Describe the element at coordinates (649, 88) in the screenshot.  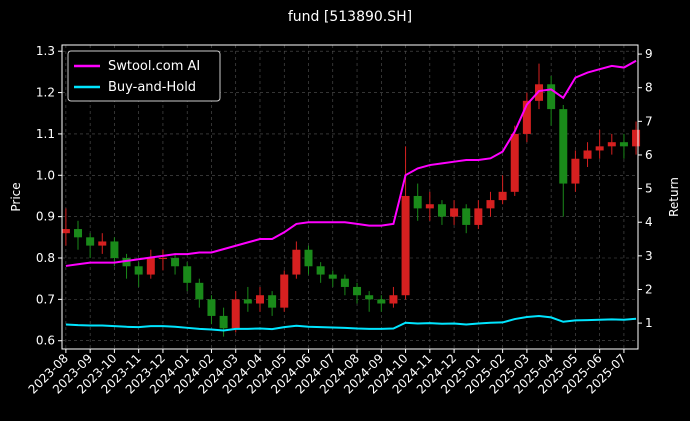
I see `y2-tick-label: 8` at that location.